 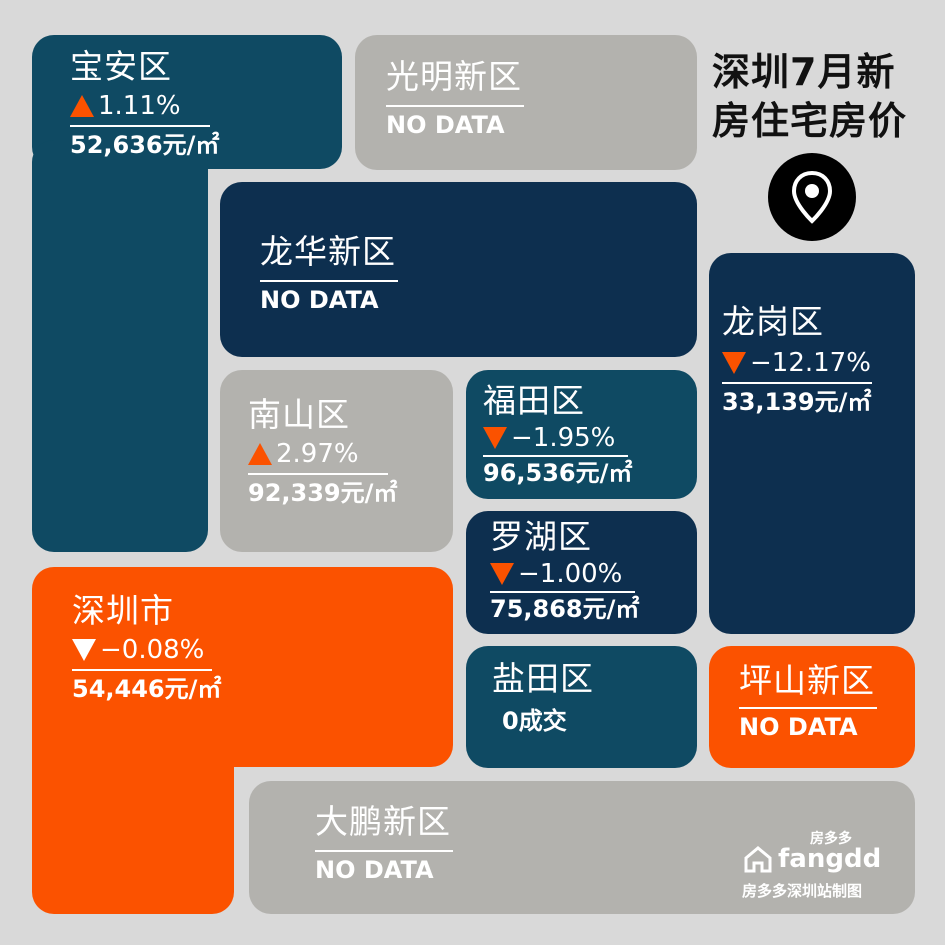 I want to click on district-change: −0.08%, so click(x=152, y=650).